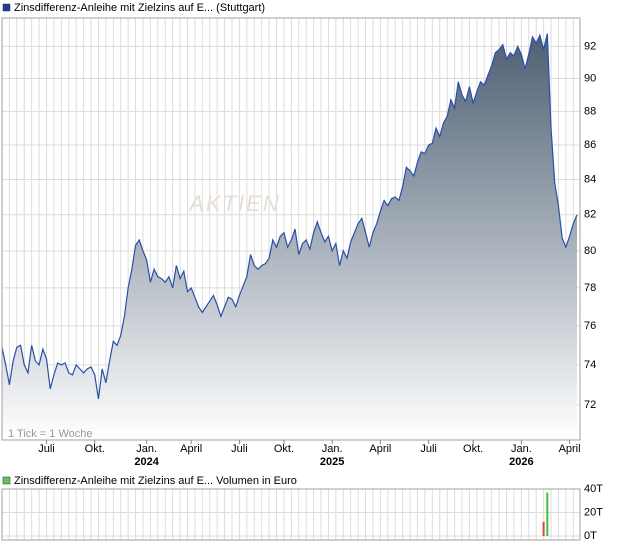 This screenshot has height=546, width=620. I want to click on y-tick-label: 86, so click(590, 145).